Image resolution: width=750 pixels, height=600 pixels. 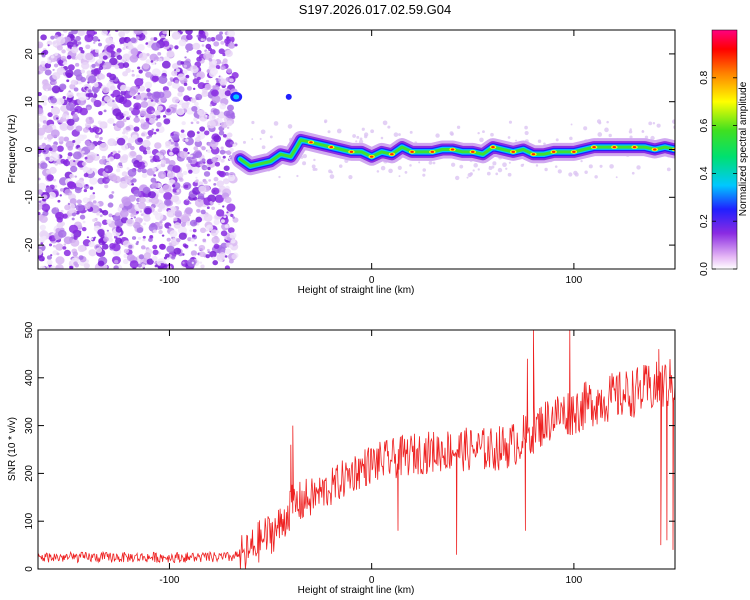 I want to click on signal-peak, so click(x=493, y=147).